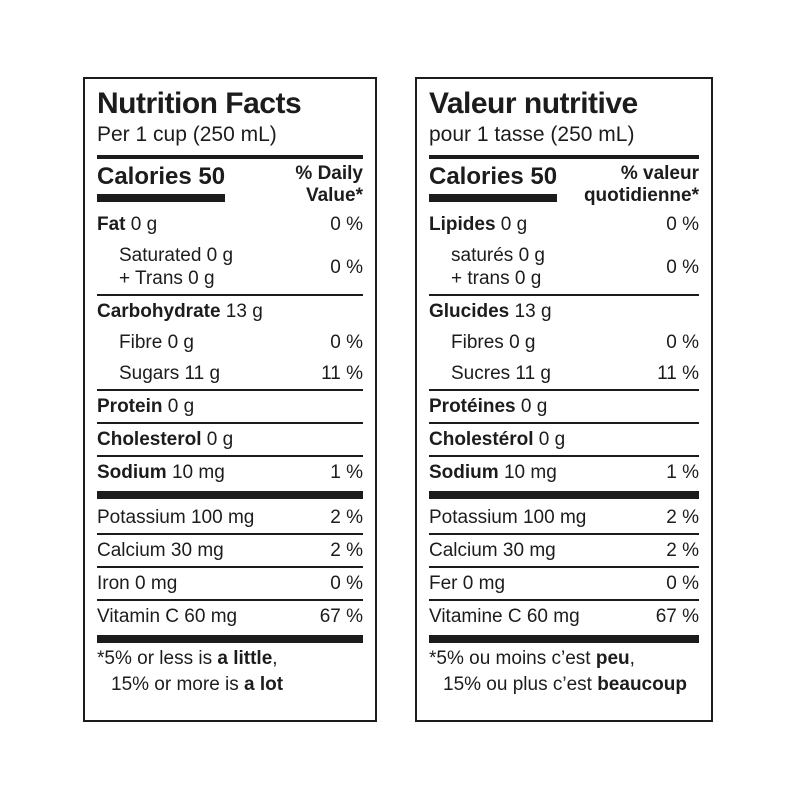 This screenshot has height=800, width=800. Describe the element at coordinates (329, 173) in the screenshot. I see `daily-value-header-line1: % Daily` at that location.